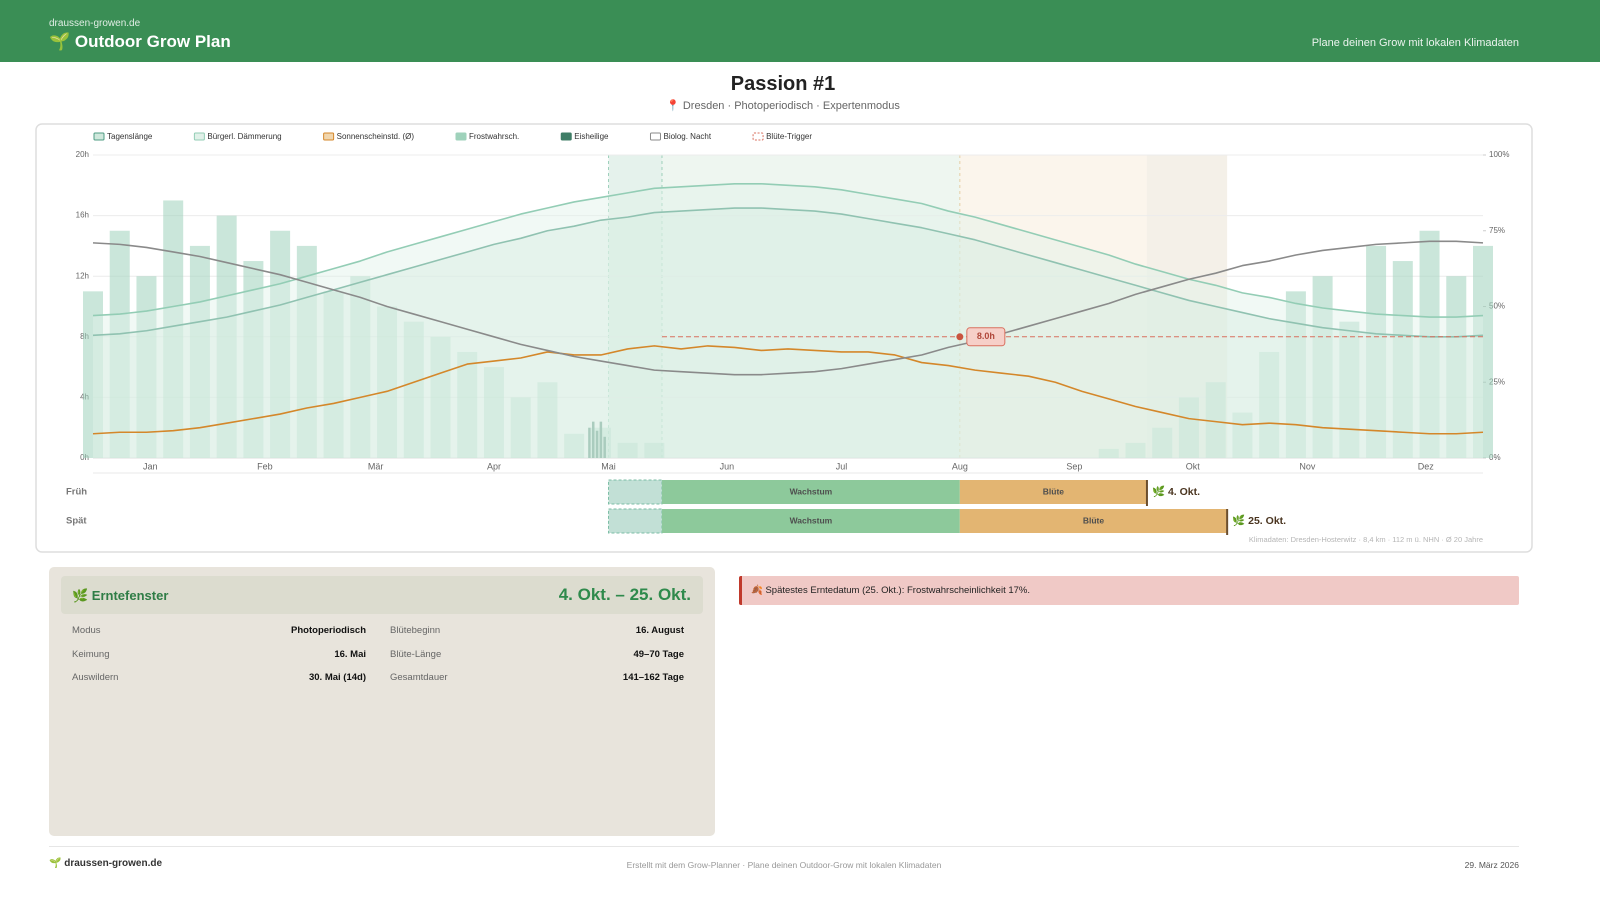  What do you see at coordinates (1259, 520) in the screenshot?
I see `harvest-label: 🌿 25. Okt.` at bounding box center [1259, 520].